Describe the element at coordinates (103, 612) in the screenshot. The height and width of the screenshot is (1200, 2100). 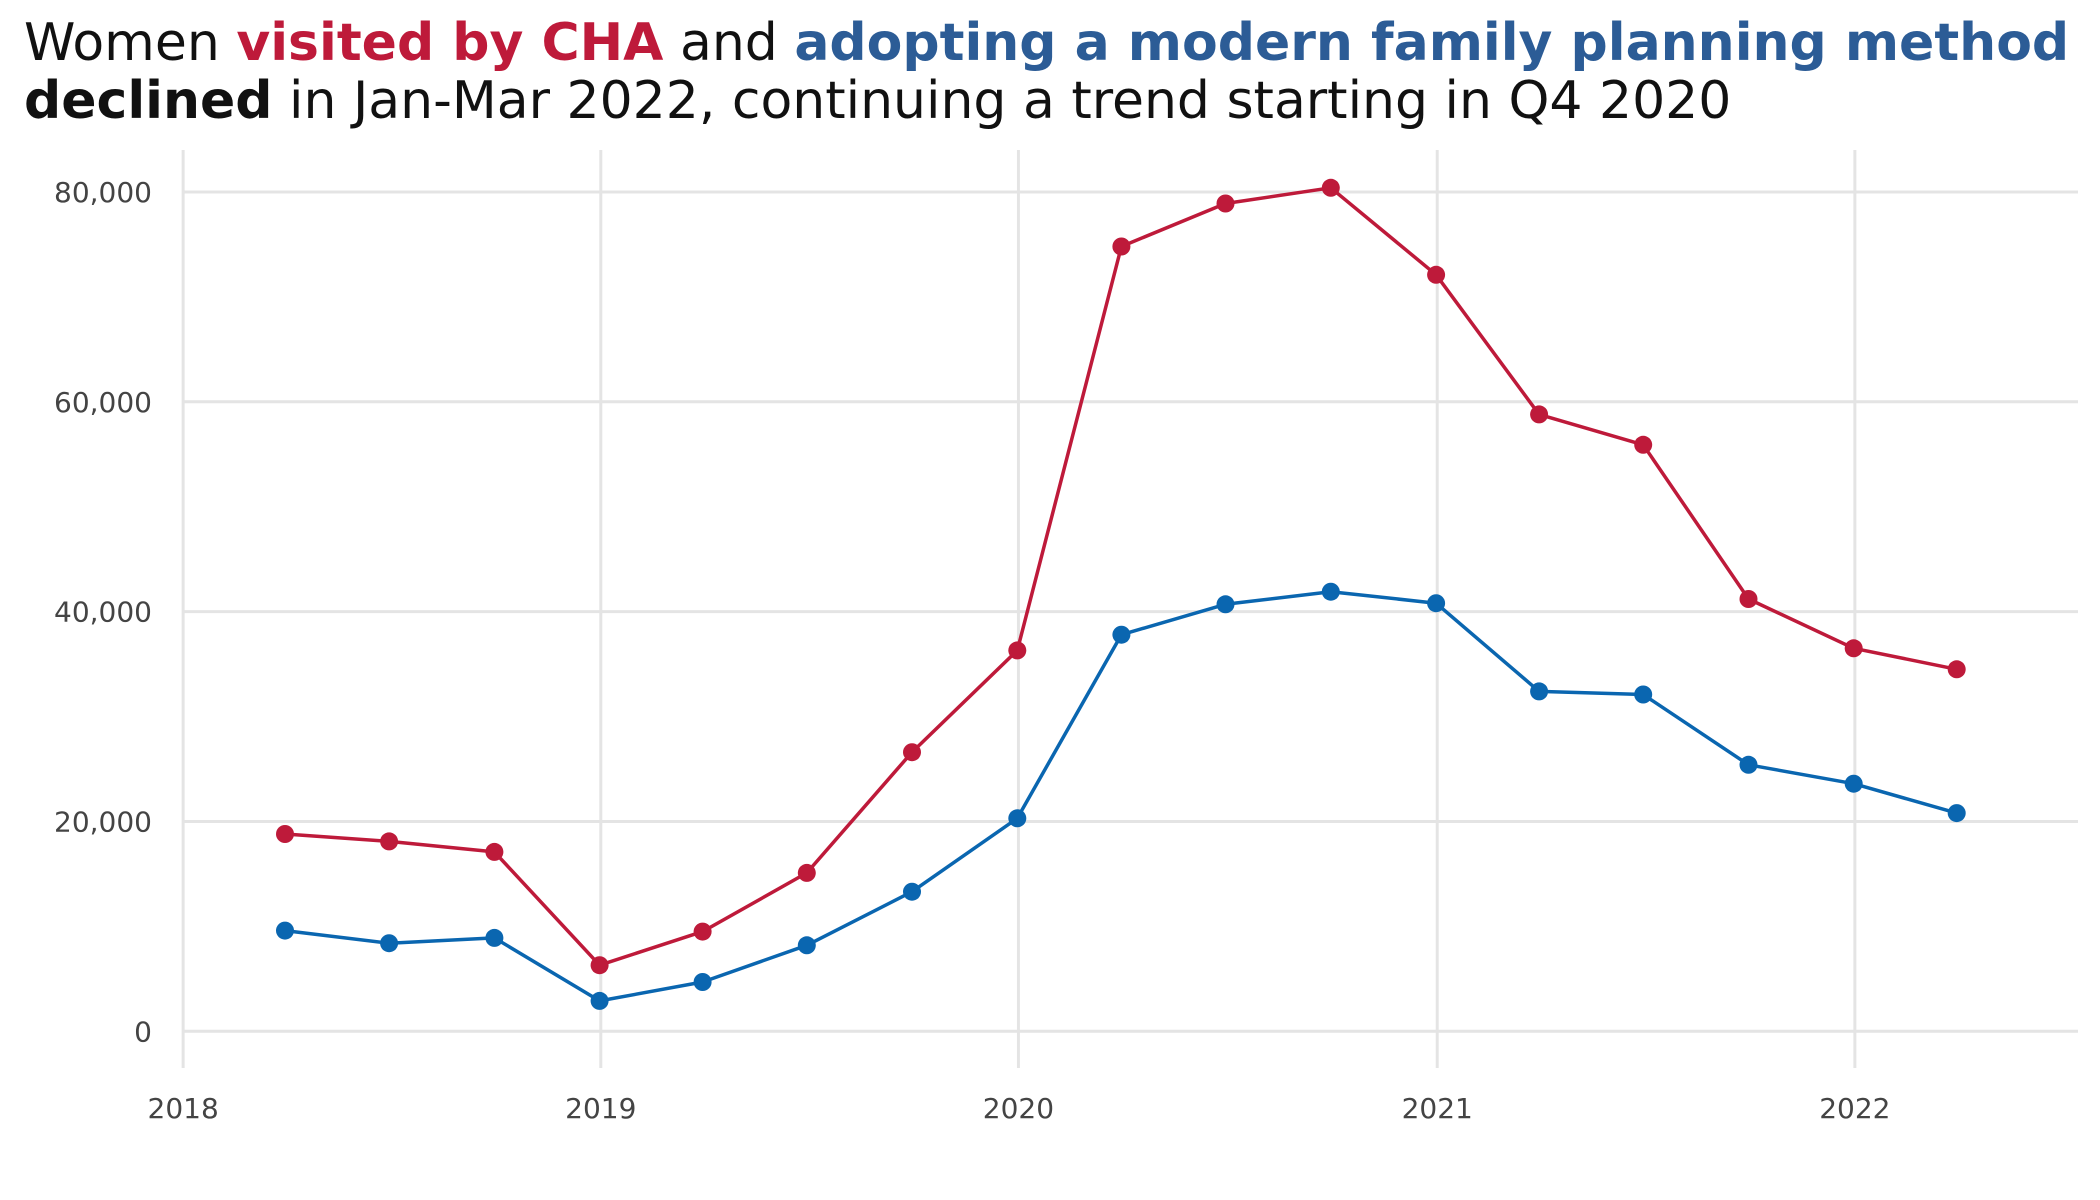
I see `y-tick-label: 40,000` at that location.